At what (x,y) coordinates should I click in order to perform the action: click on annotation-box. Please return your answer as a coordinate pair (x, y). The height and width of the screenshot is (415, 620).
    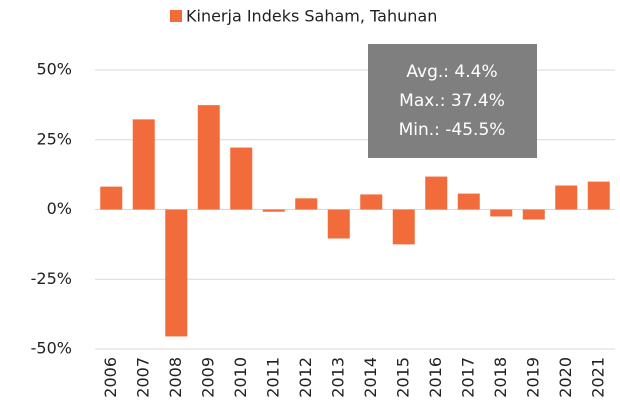
    Looking at the image, I should click on (452, 101).